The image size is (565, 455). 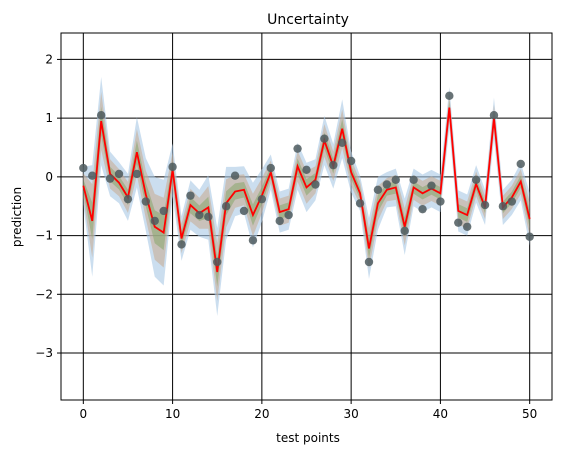 What do you see at coordinates (49, 59) in the screenshot?
I see `y-tick-label: 2` at bounding box center [49, 59].